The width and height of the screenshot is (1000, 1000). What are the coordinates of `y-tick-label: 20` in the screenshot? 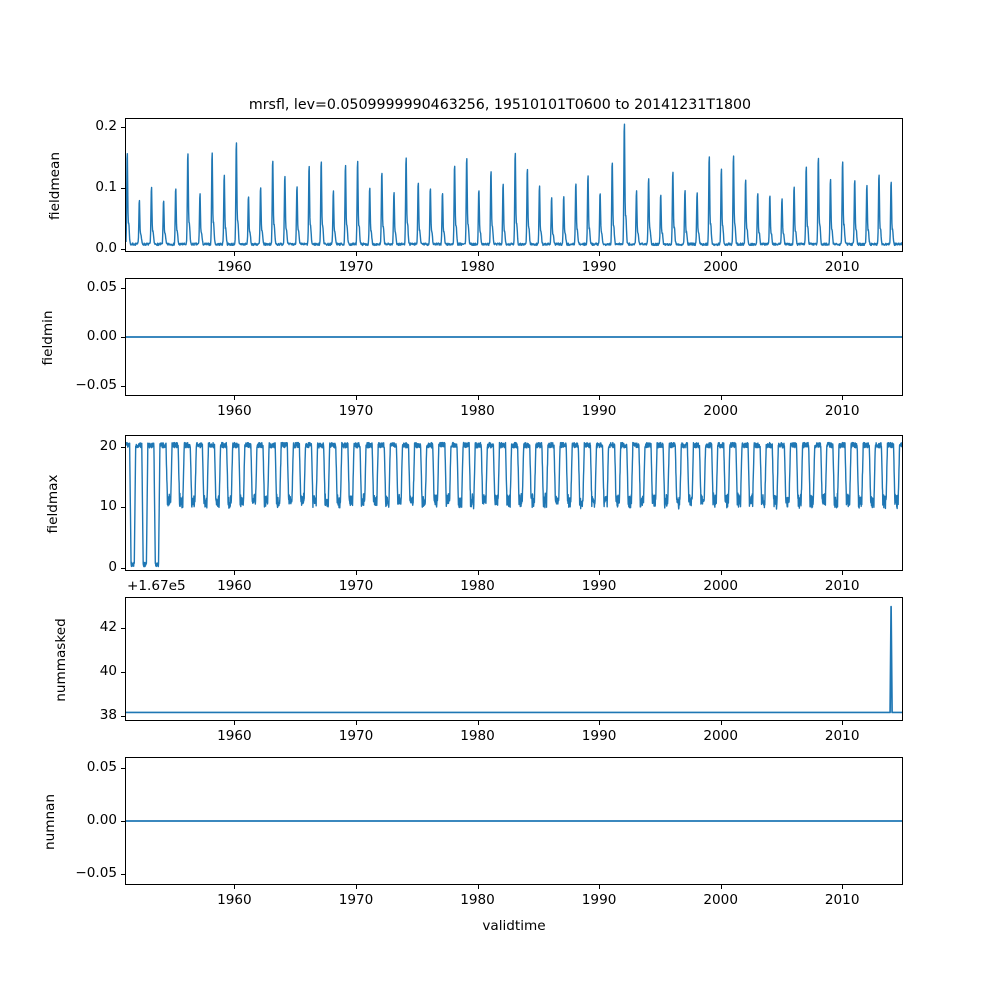 It's located at (108, 446).